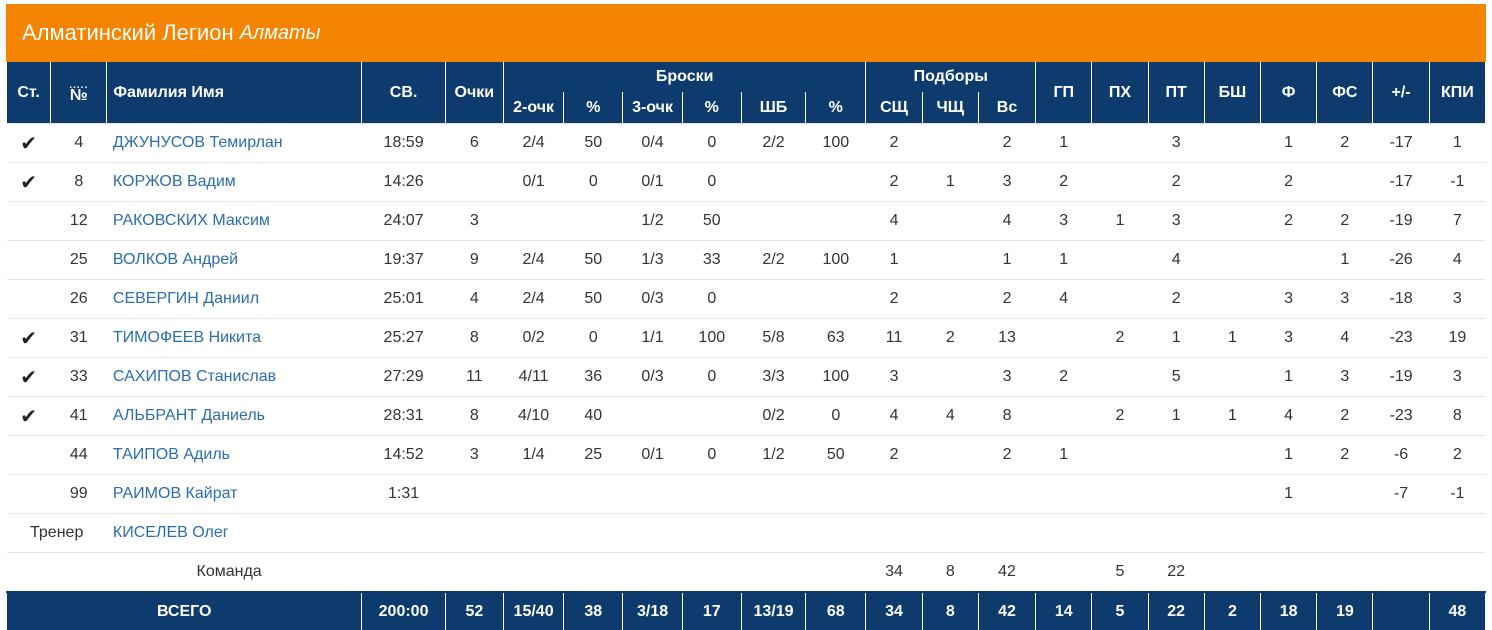  What do you see at coordinates (403, 416) in the screenshot?
I see `cell-min: 28:31` at bounding box center [403, 416].